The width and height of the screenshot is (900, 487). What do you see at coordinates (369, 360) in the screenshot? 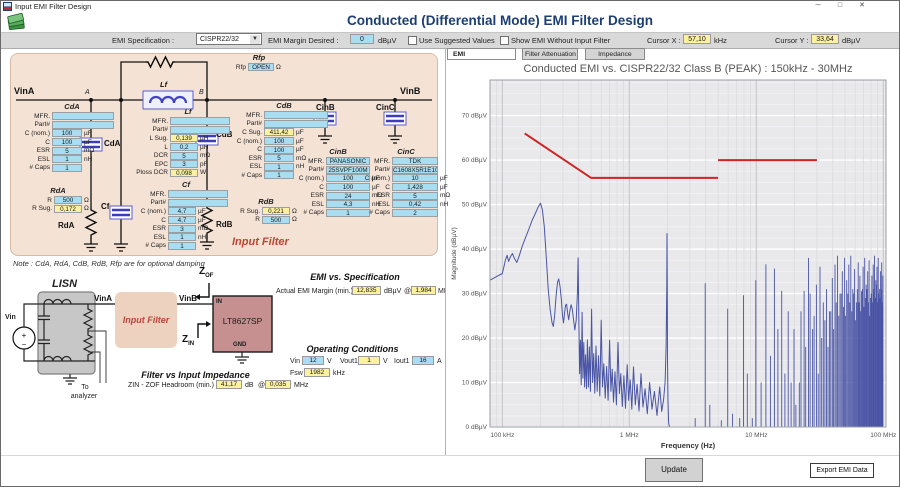
I see `vout-field: 1` at bounding box center [369, 360].